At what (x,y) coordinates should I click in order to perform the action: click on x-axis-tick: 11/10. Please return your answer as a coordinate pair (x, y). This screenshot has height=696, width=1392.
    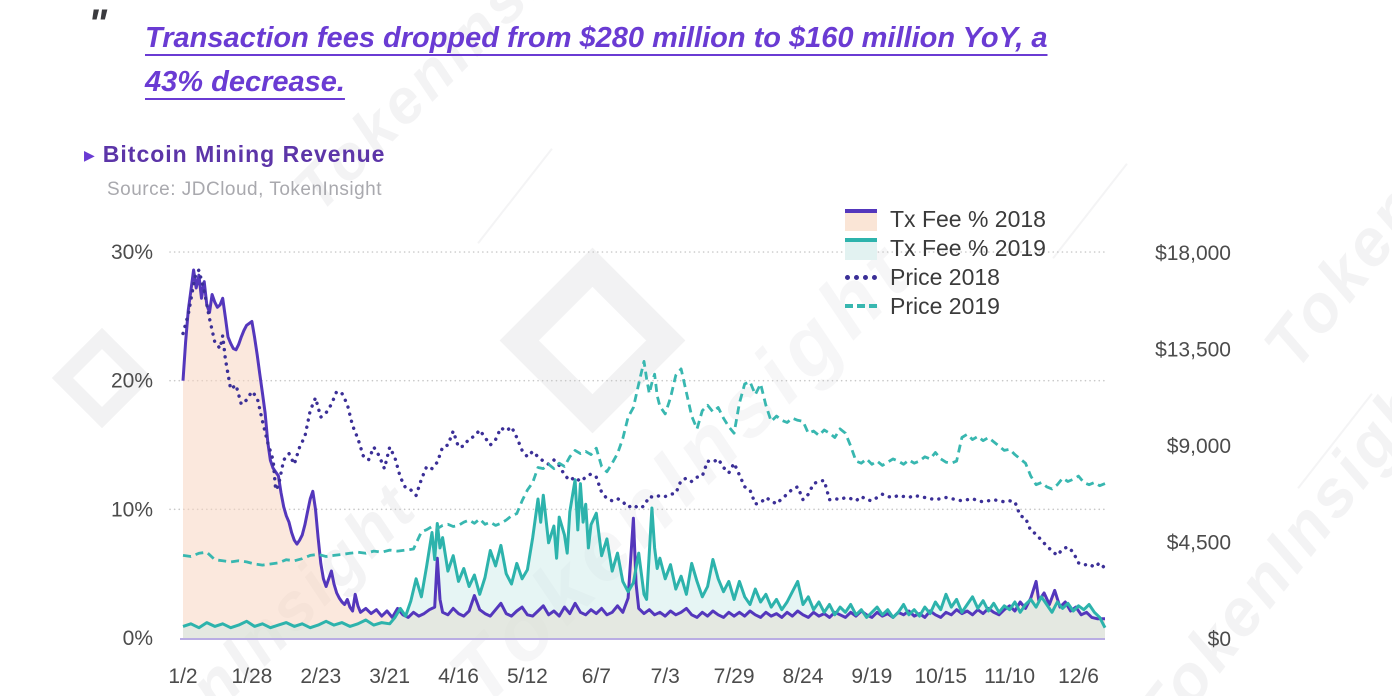
    Looking at the image, I should click on (1009, 676).